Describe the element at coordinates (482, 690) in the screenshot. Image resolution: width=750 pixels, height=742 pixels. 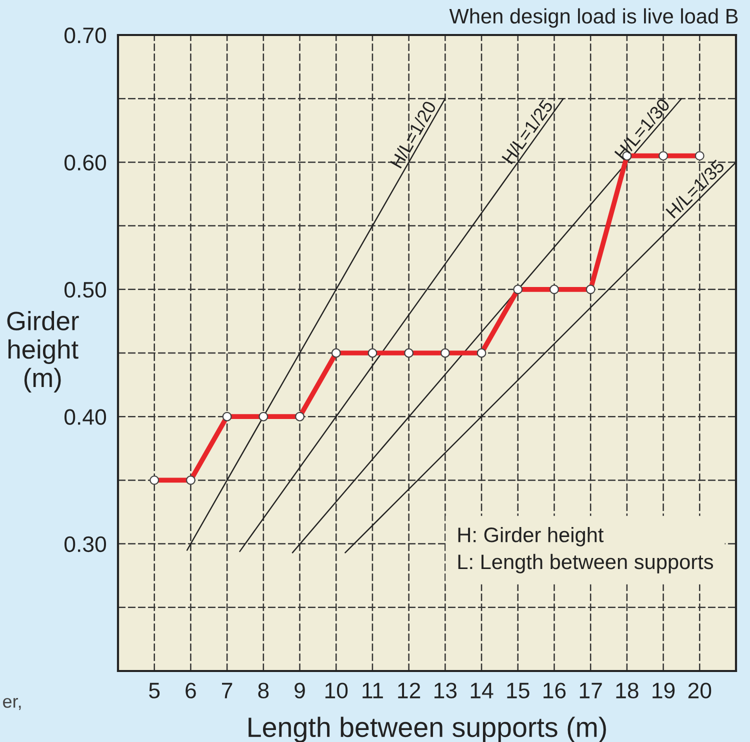
I see `x-tick-label: 14` at that location.